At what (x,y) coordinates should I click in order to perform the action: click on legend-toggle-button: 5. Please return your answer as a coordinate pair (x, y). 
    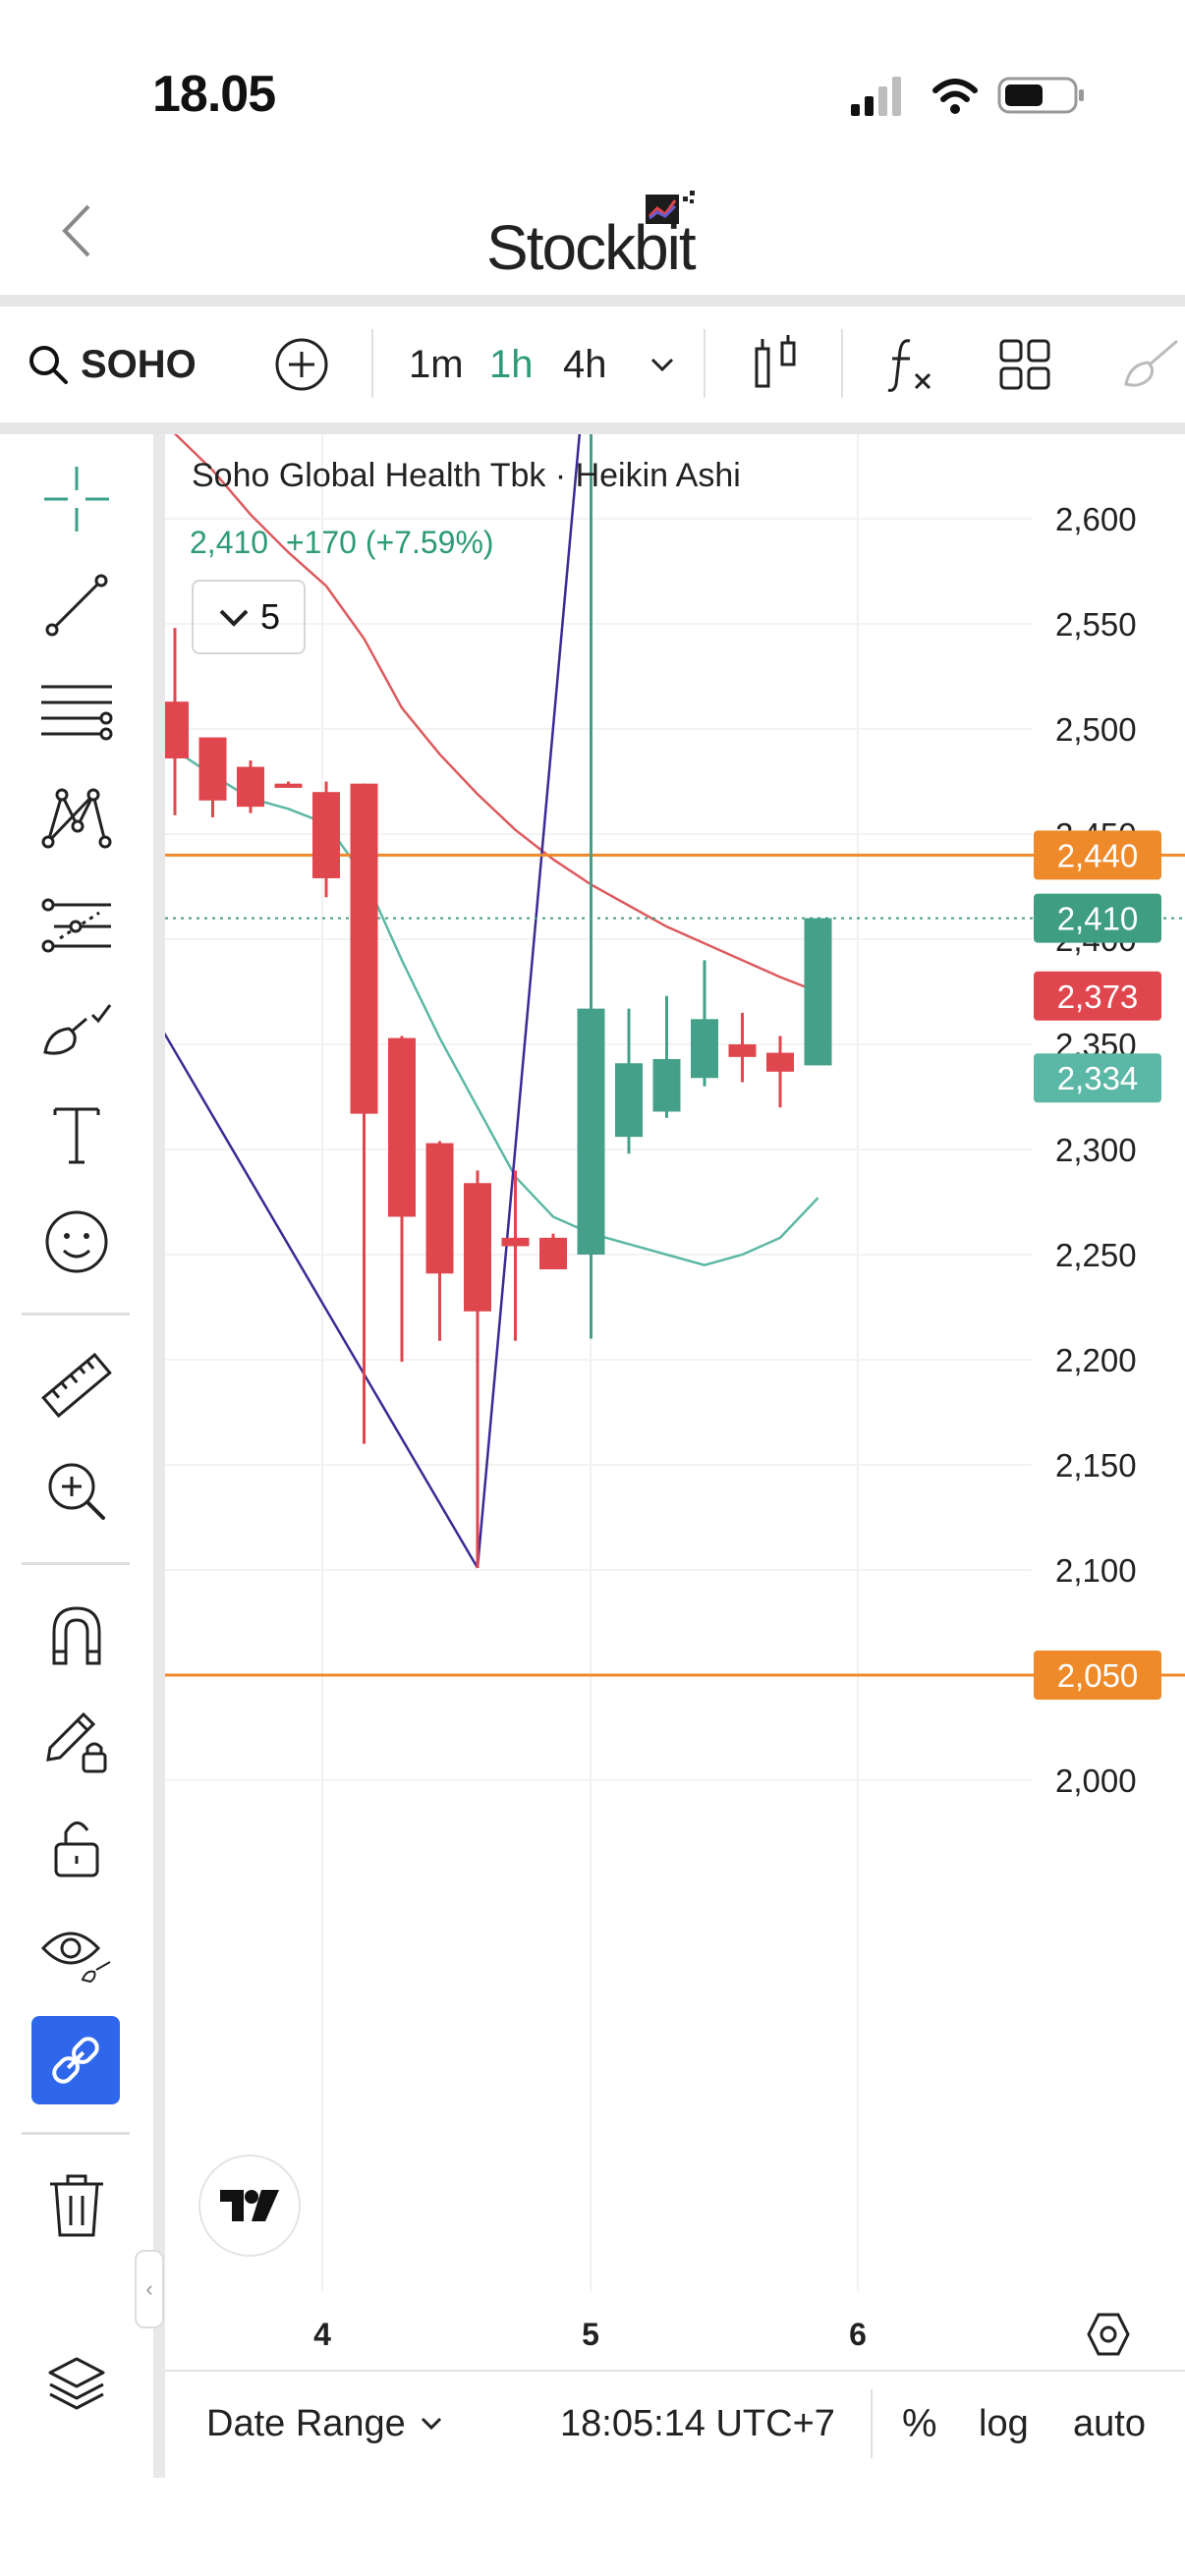
    Looking at the image, I should click on (249, 617).